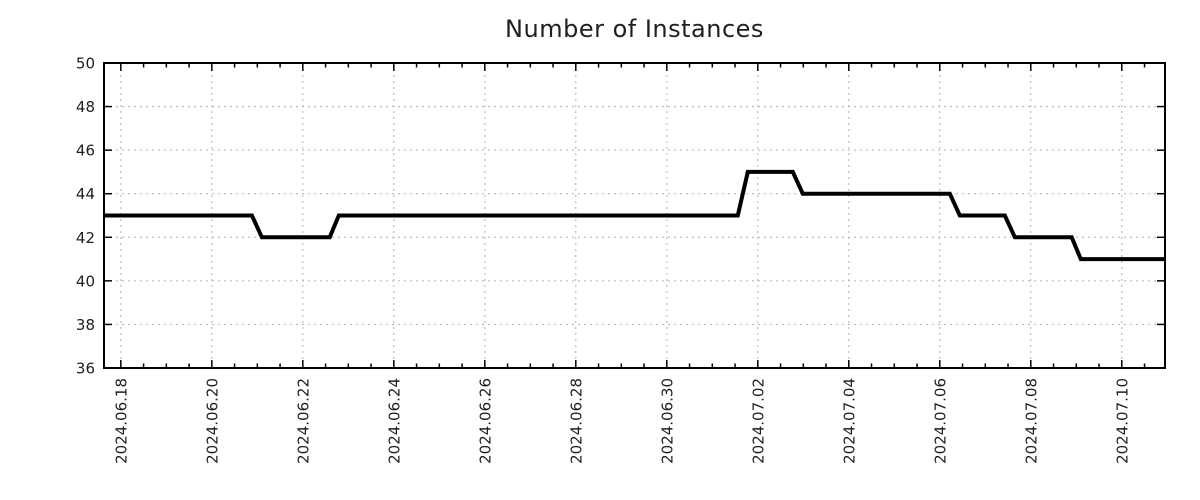  What do you see at coordinates (1122, 421) in the screenshot?
I see `x-tick-label: 2024.07.10` at bounding box center [1122, 421].